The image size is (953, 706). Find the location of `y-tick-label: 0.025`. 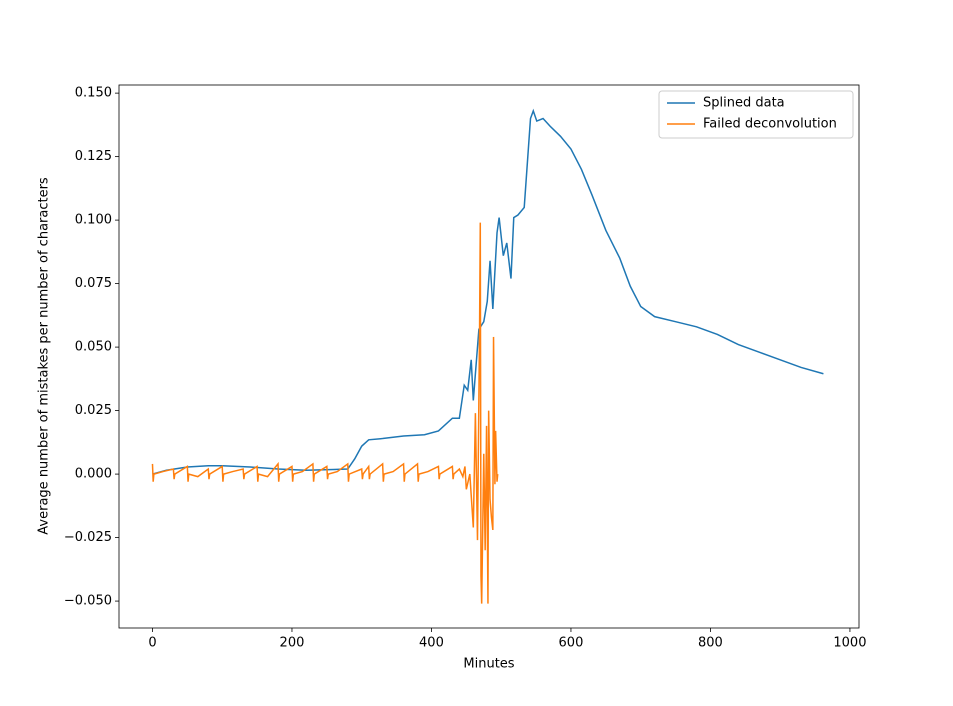

y-tick-label: 0.025 is located at coordinates (93, 410).